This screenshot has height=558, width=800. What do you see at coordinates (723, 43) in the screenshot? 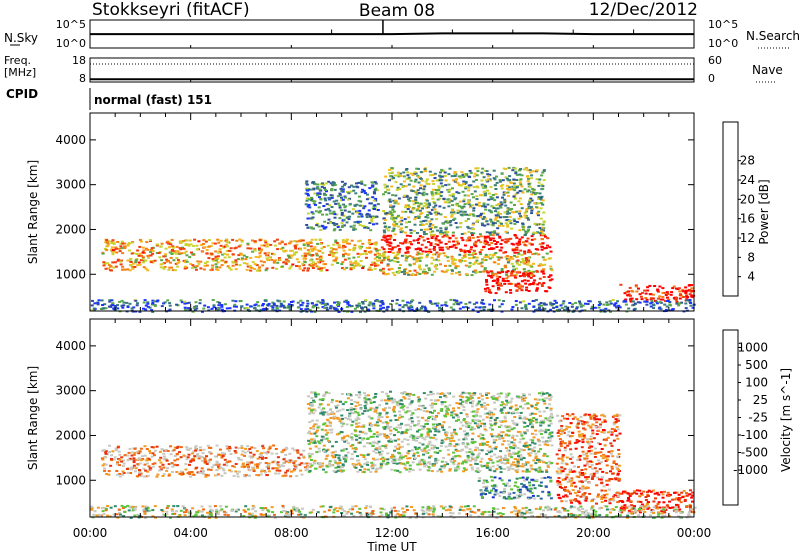
I see `sky-ytick-bottom-right: 10^0` at bounding box center [723, 43].